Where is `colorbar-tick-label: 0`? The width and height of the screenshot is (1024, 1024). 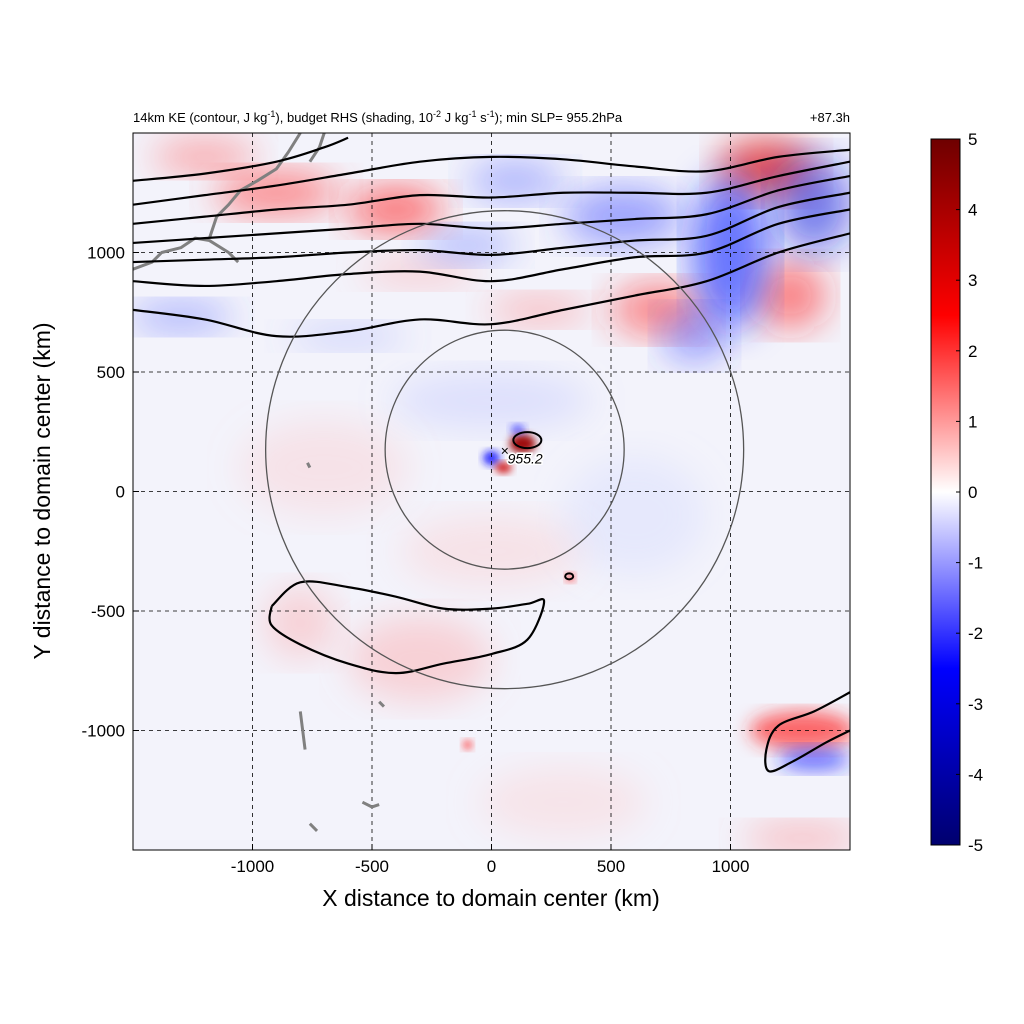 colorbar-tick-label: 0 is located at coordinates (972, 492).